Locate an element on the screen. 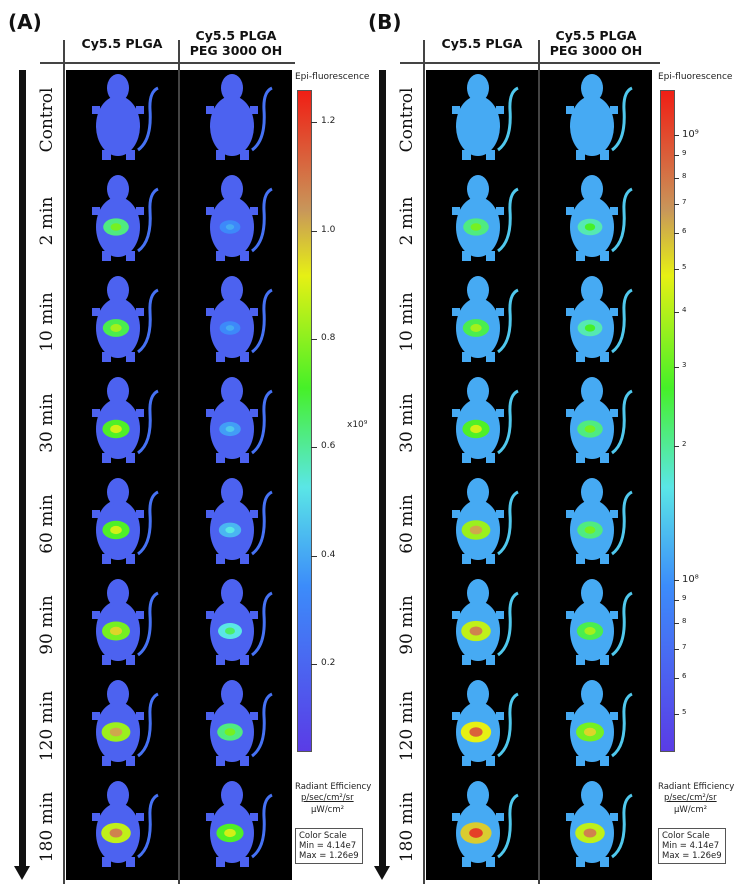 This screenshot has height=889, width=750. panel-label: (A) is located at coordinates (25, 22).